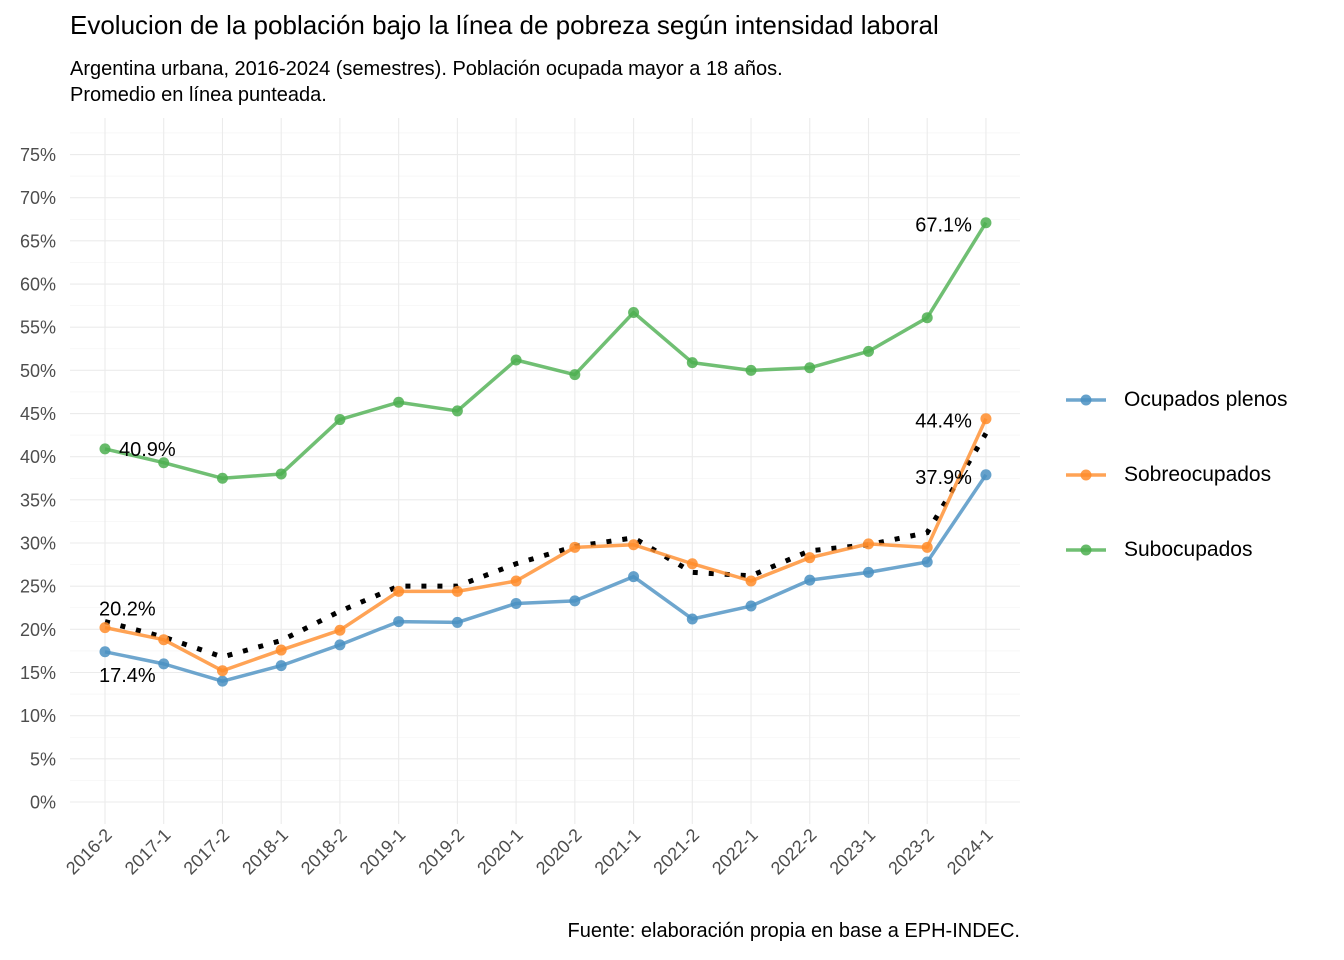 The image size is (1344, 960). What do you see at coordinates (207, 852) in the screenshot?
I see `x-tick-label: 2017-2` at bounding box center [207, 852].